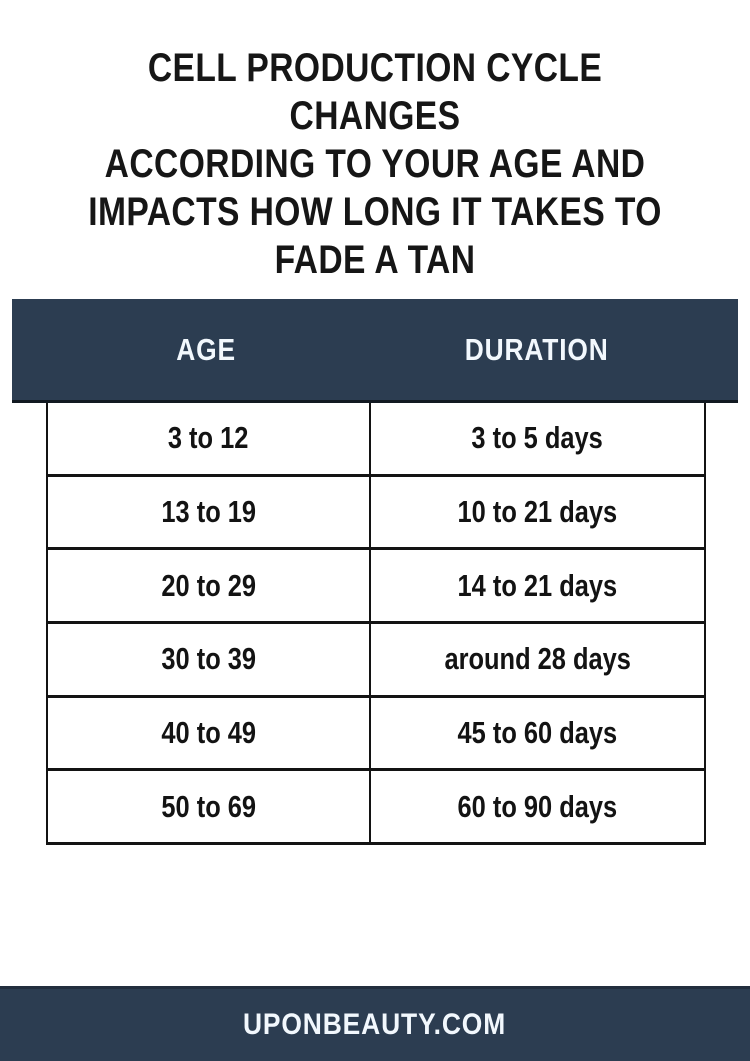  I want to click on duration-cell: 14 to 21 days, so click(536, 585).